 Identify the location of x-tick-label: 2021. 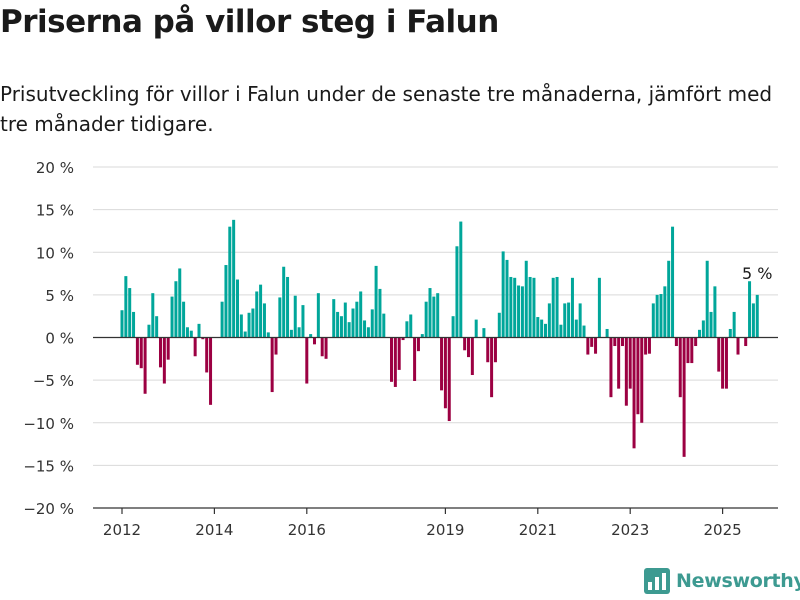
(538, 530).